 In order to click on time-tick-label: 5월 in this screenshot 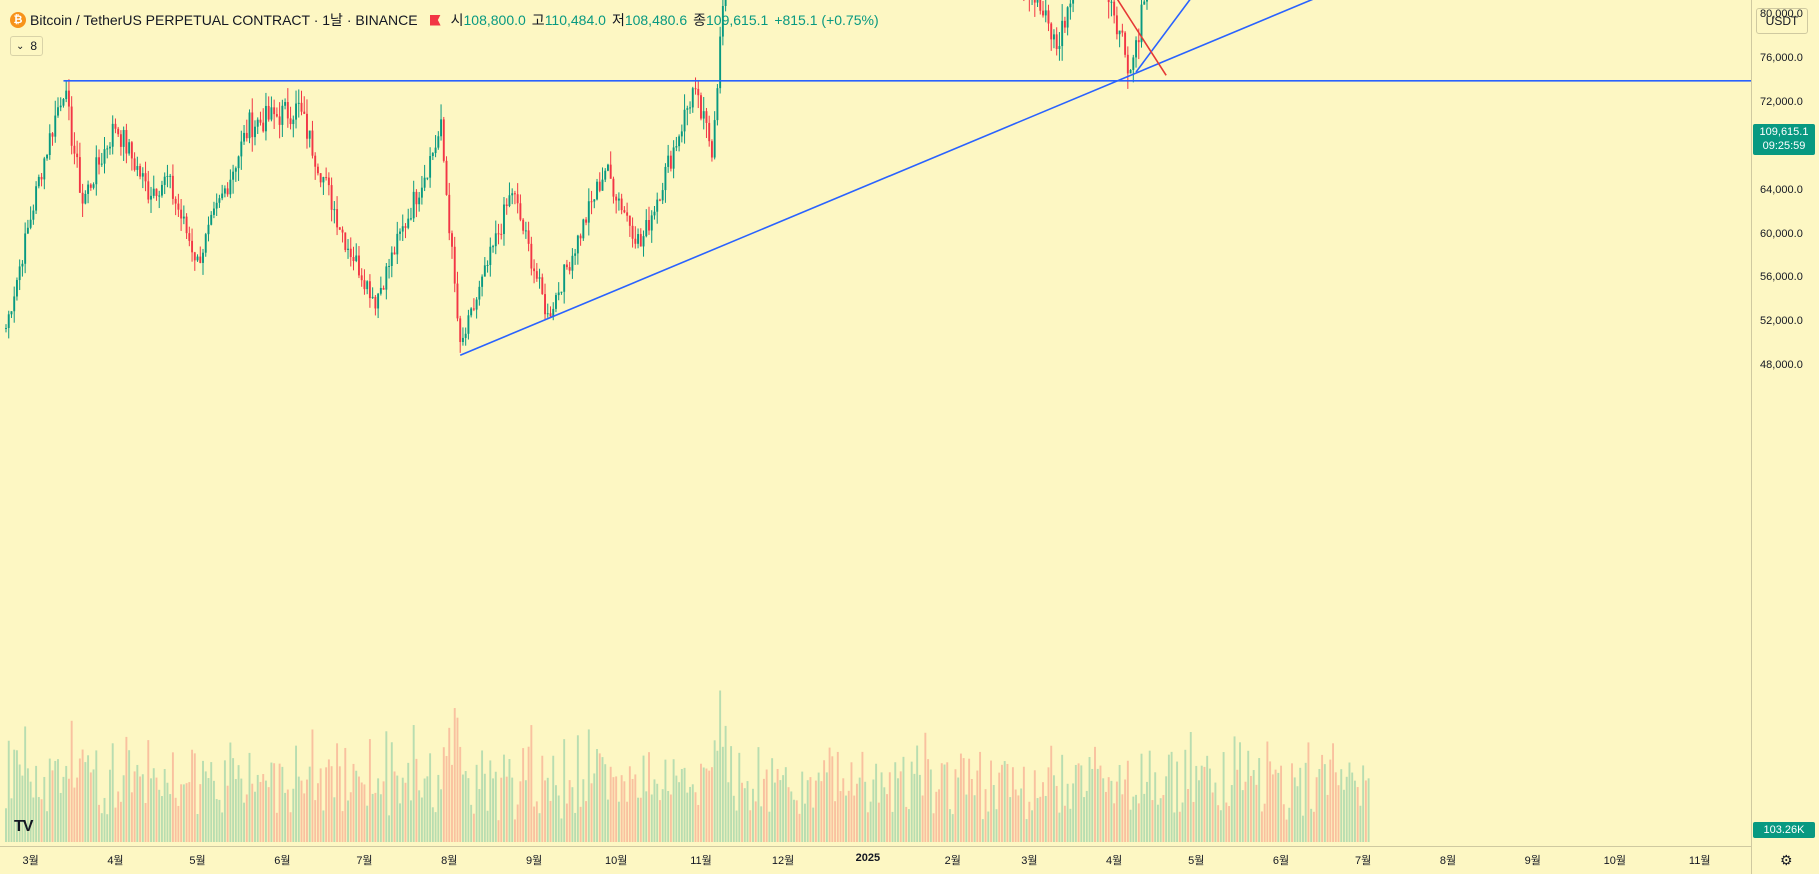, I will do `click(197, 861)`.